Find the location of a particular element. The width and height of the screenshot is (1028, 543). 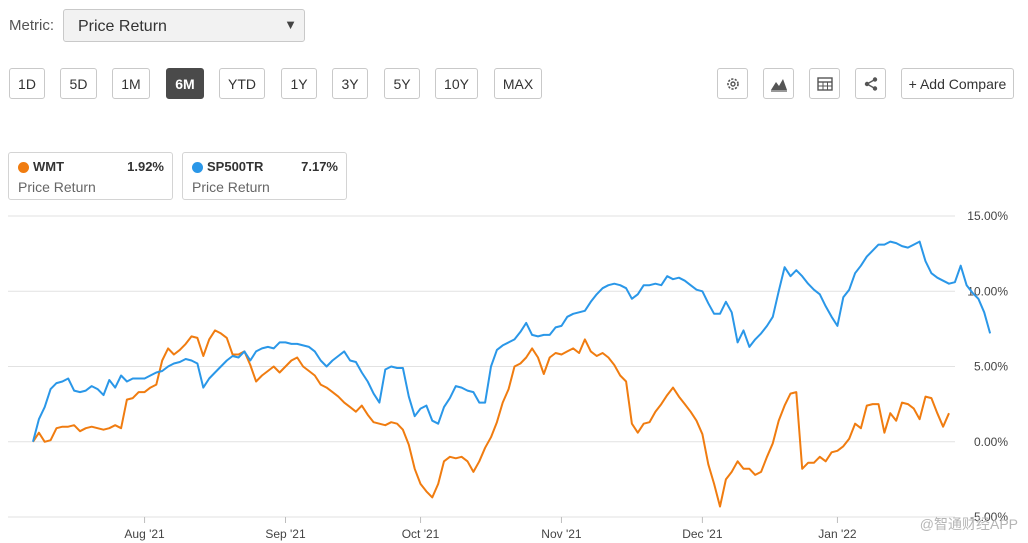

y-tick-label: 15.00% is located at coordinates (987, 216).